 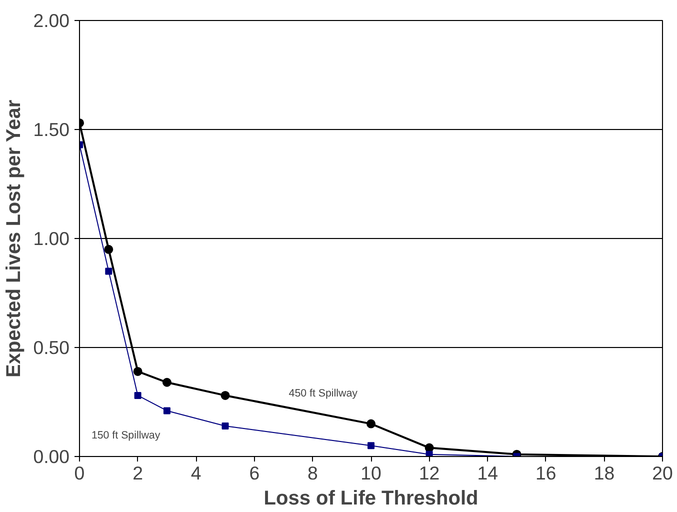 I want to click on series-label: 450 ft Spillway, so click(x=323, y=394).